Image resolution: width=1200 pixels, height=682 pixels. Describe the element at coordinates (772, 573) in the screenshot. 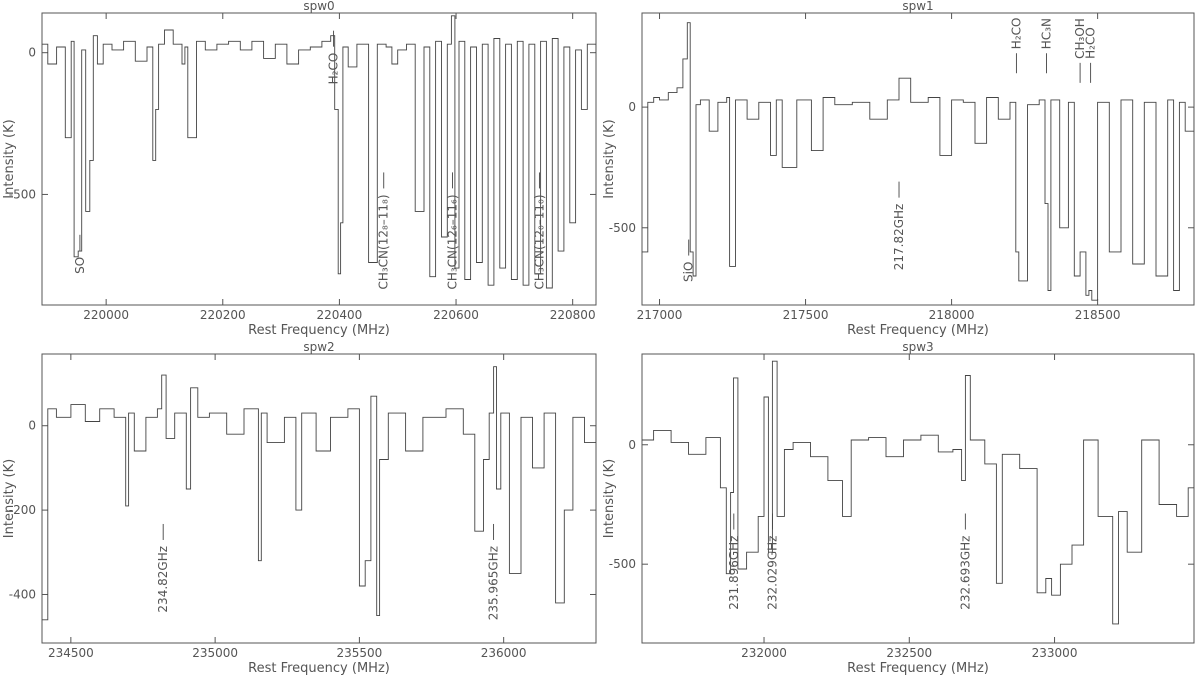

I see `annotation-label: 232.029GHz` at that location.